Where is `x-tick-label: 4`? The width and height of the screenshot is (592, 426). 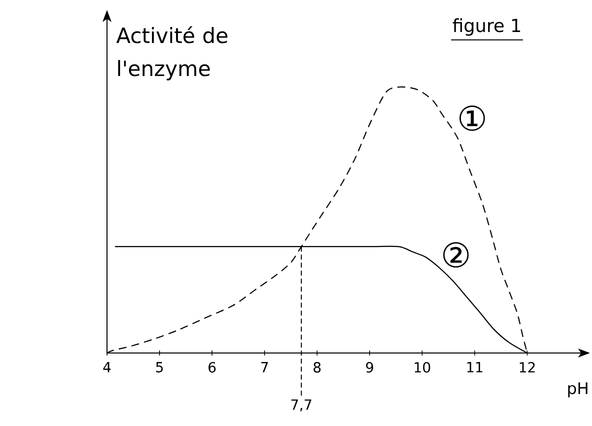 x-tick-label: 4 is located at coordinates (107, 367).